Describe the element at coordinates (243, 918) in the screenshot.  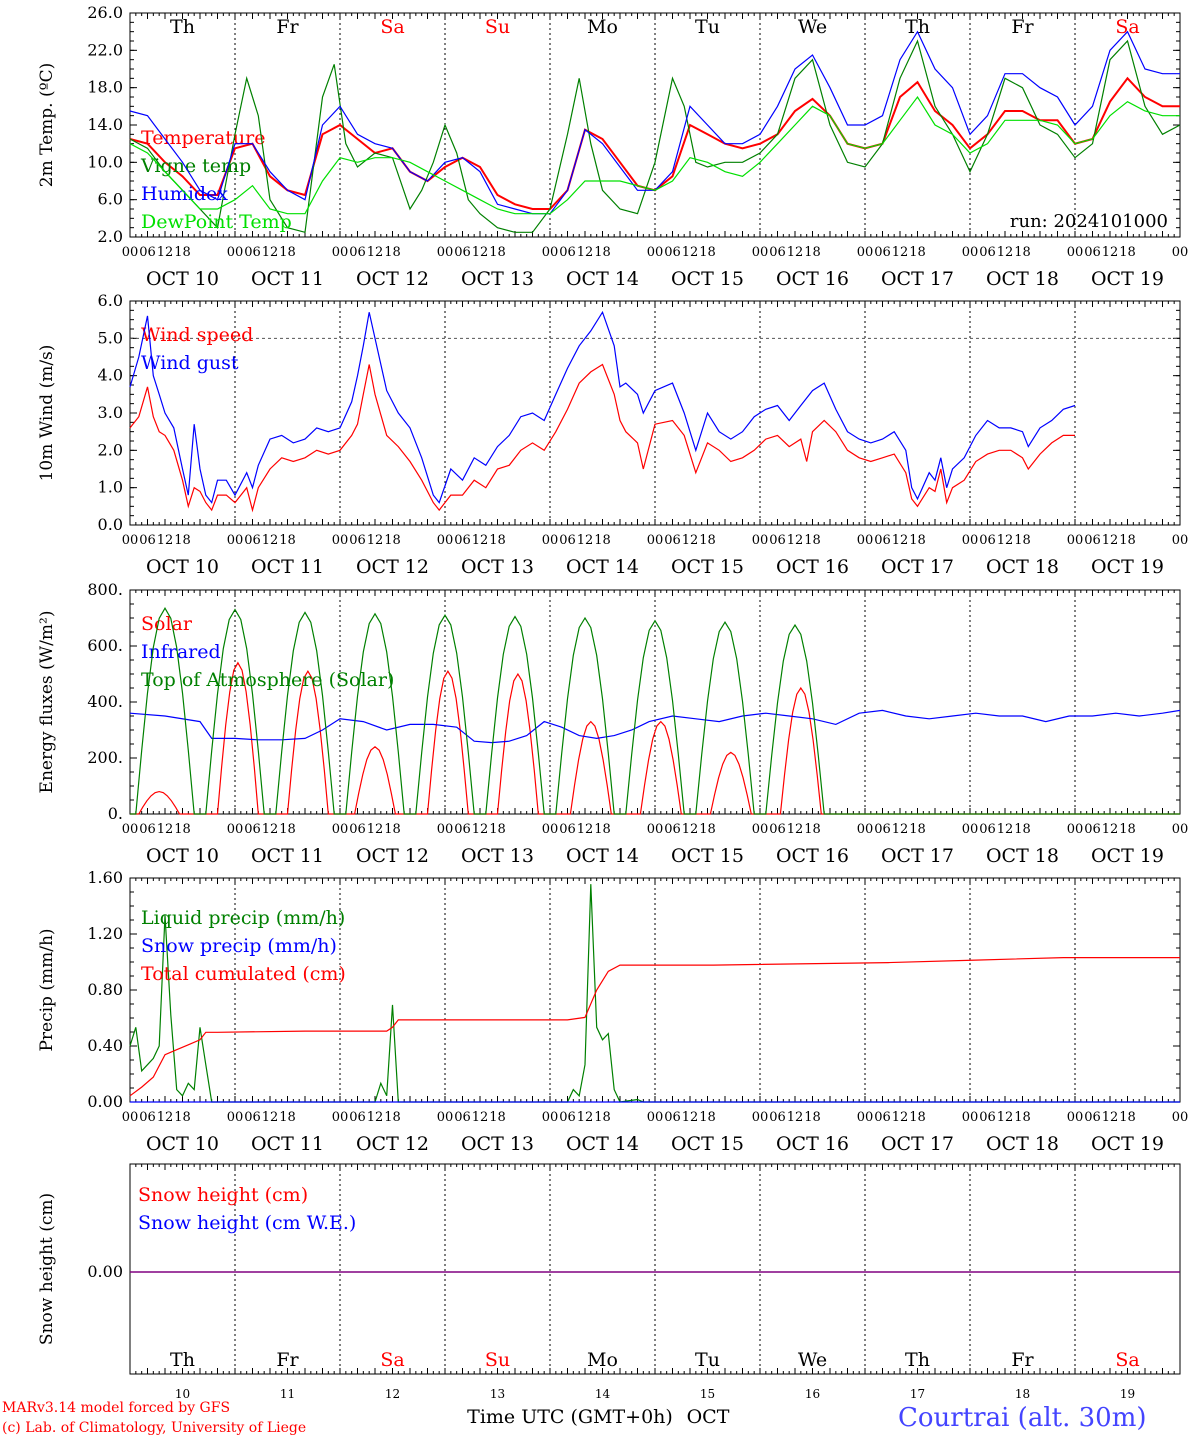
I see `legend-entry: Liquid precip (mm/h)` at that location.